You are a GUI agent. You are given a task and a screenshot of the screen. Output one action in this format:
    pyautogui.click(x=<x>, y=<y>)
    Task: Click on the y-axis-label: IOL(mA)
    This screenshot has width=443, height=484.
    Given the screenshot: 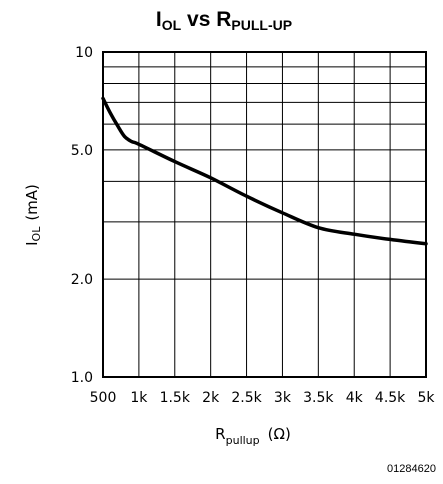 What is the action you would take?
    pyautogui.click(x=33, y=215)
    